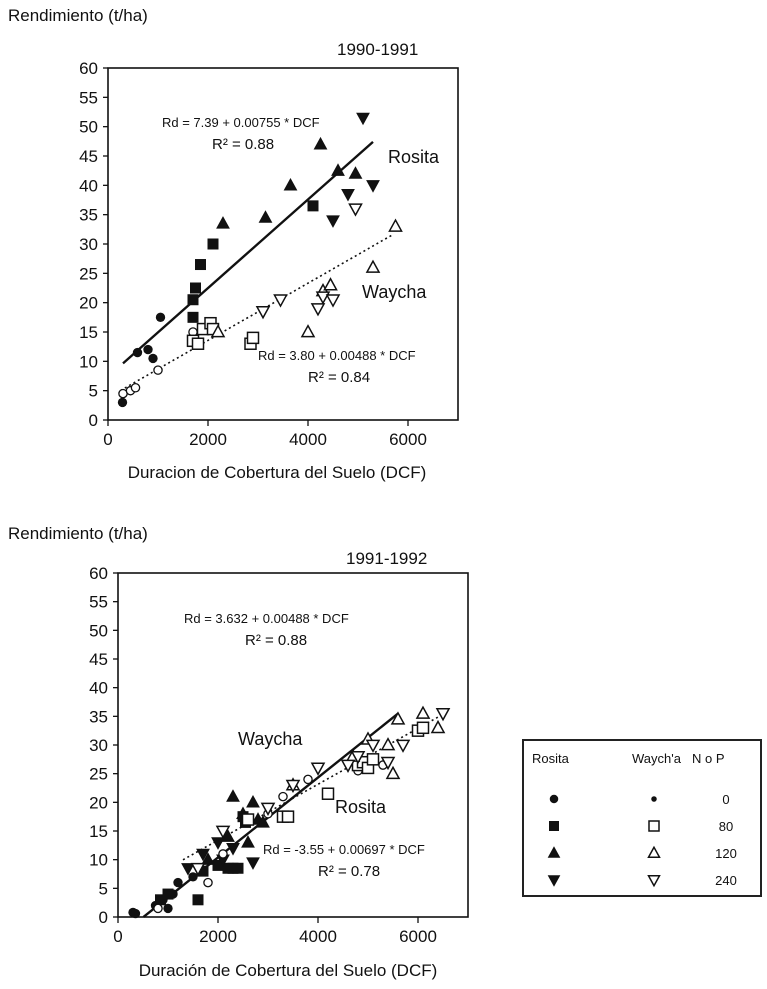 The width and height of the screenshot is (767, 989). I want to click on legend-marker-rosita, so click(554, 852).